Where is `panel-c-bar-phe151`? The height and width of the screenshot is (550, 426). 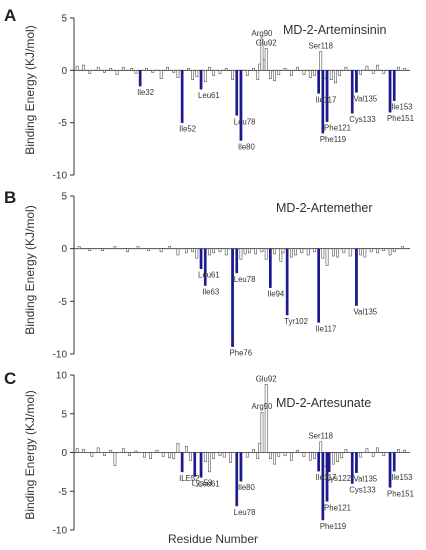
panel-c-bar-phe151 is located at coordinates (390, 470).